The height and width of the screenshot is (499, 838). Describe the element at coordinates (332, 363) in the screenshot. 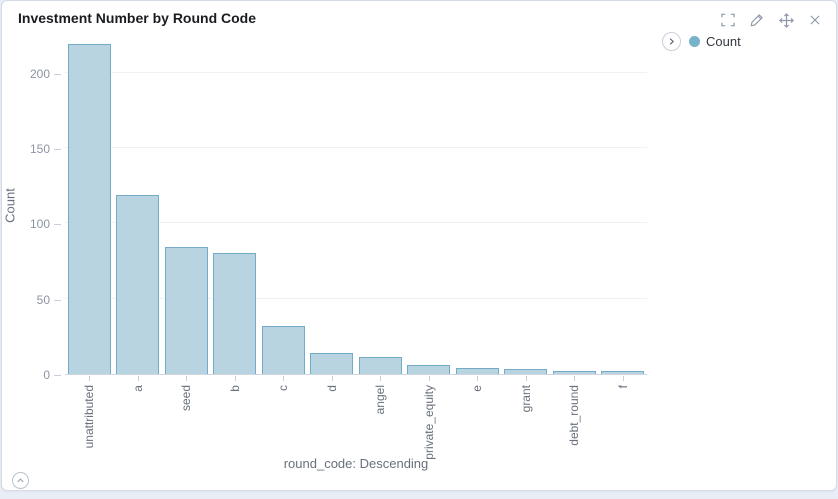

I see `bar-d` at that location.